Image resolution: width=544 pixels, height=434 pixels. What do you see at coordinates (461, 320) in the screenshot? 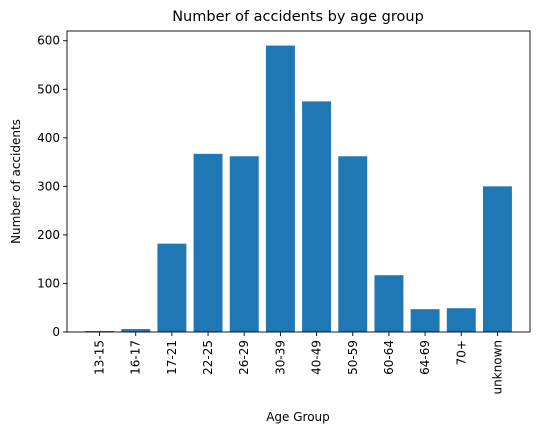
I see `bar-70+` at bounding box center [461, 320].